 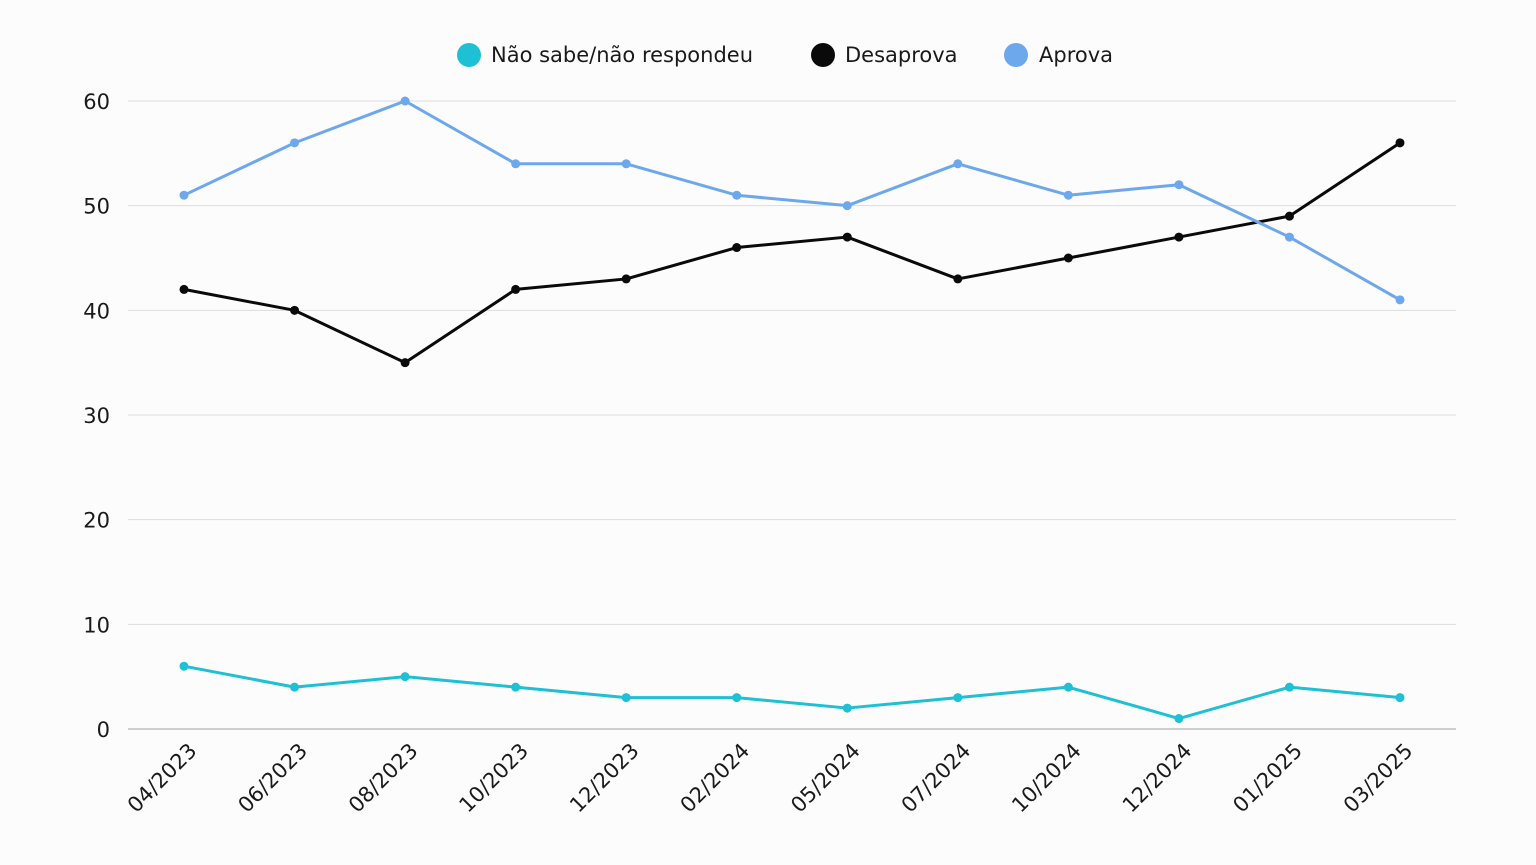 What do you see at coordinates (383, 778) in the screenshot?
I see `x-tick-label: 08/2023` at bounding box center [383, 778].